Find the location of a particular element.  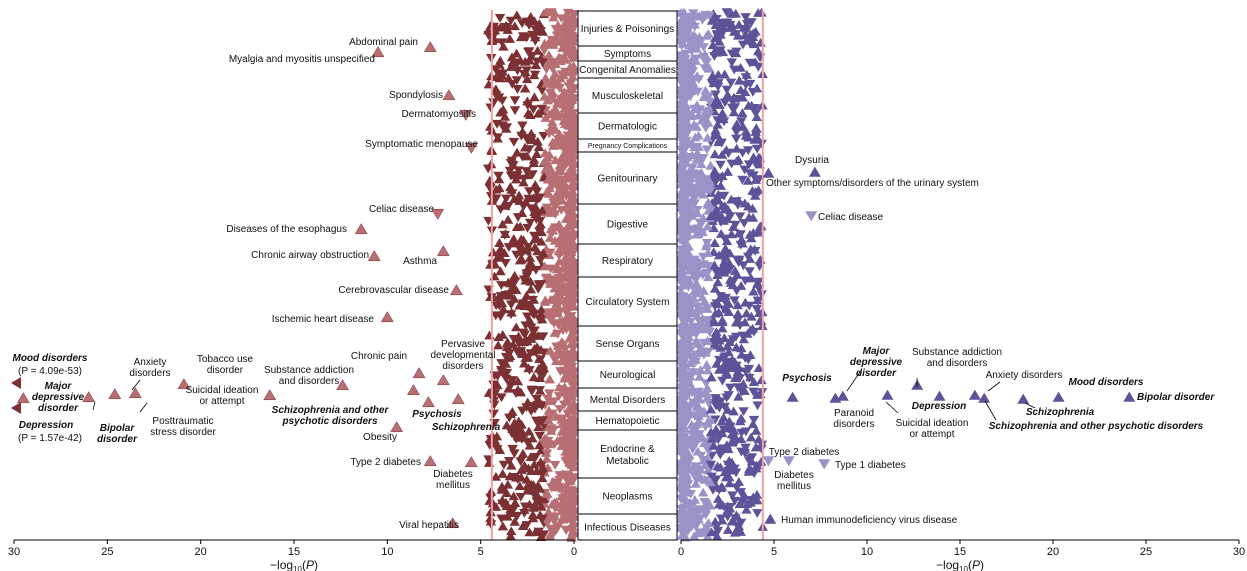

annotation-label: Obesity is located at coordinates (380, 437).